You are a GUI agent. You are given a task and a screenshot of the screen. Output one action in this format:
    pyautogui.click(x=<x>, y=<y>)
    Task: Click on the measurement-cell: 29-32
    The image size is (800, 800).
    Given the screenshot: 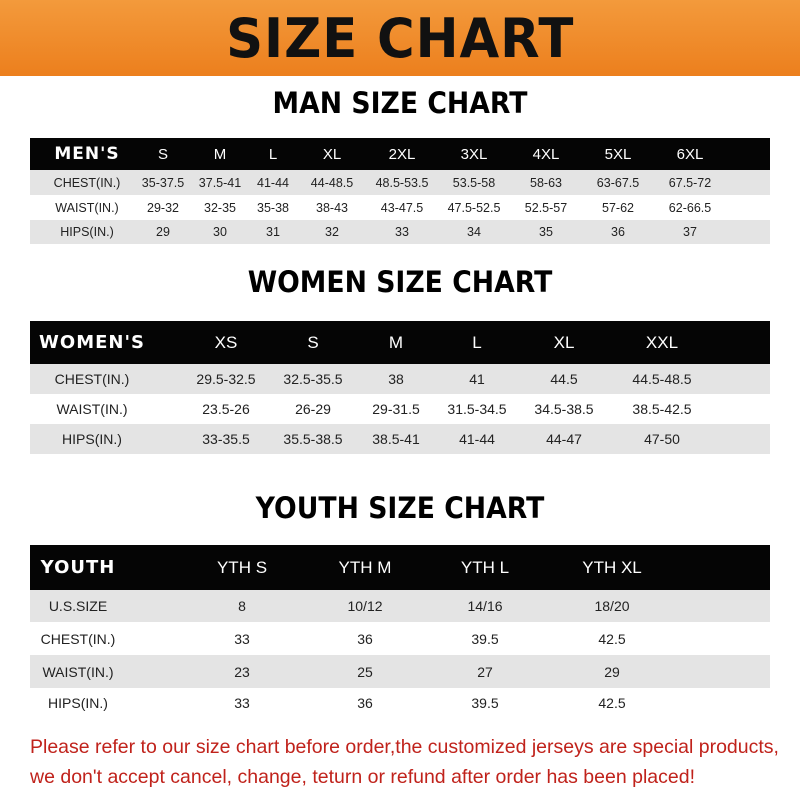 What is the action you would take?
    pyautogui.click(x=163, y=207)
    